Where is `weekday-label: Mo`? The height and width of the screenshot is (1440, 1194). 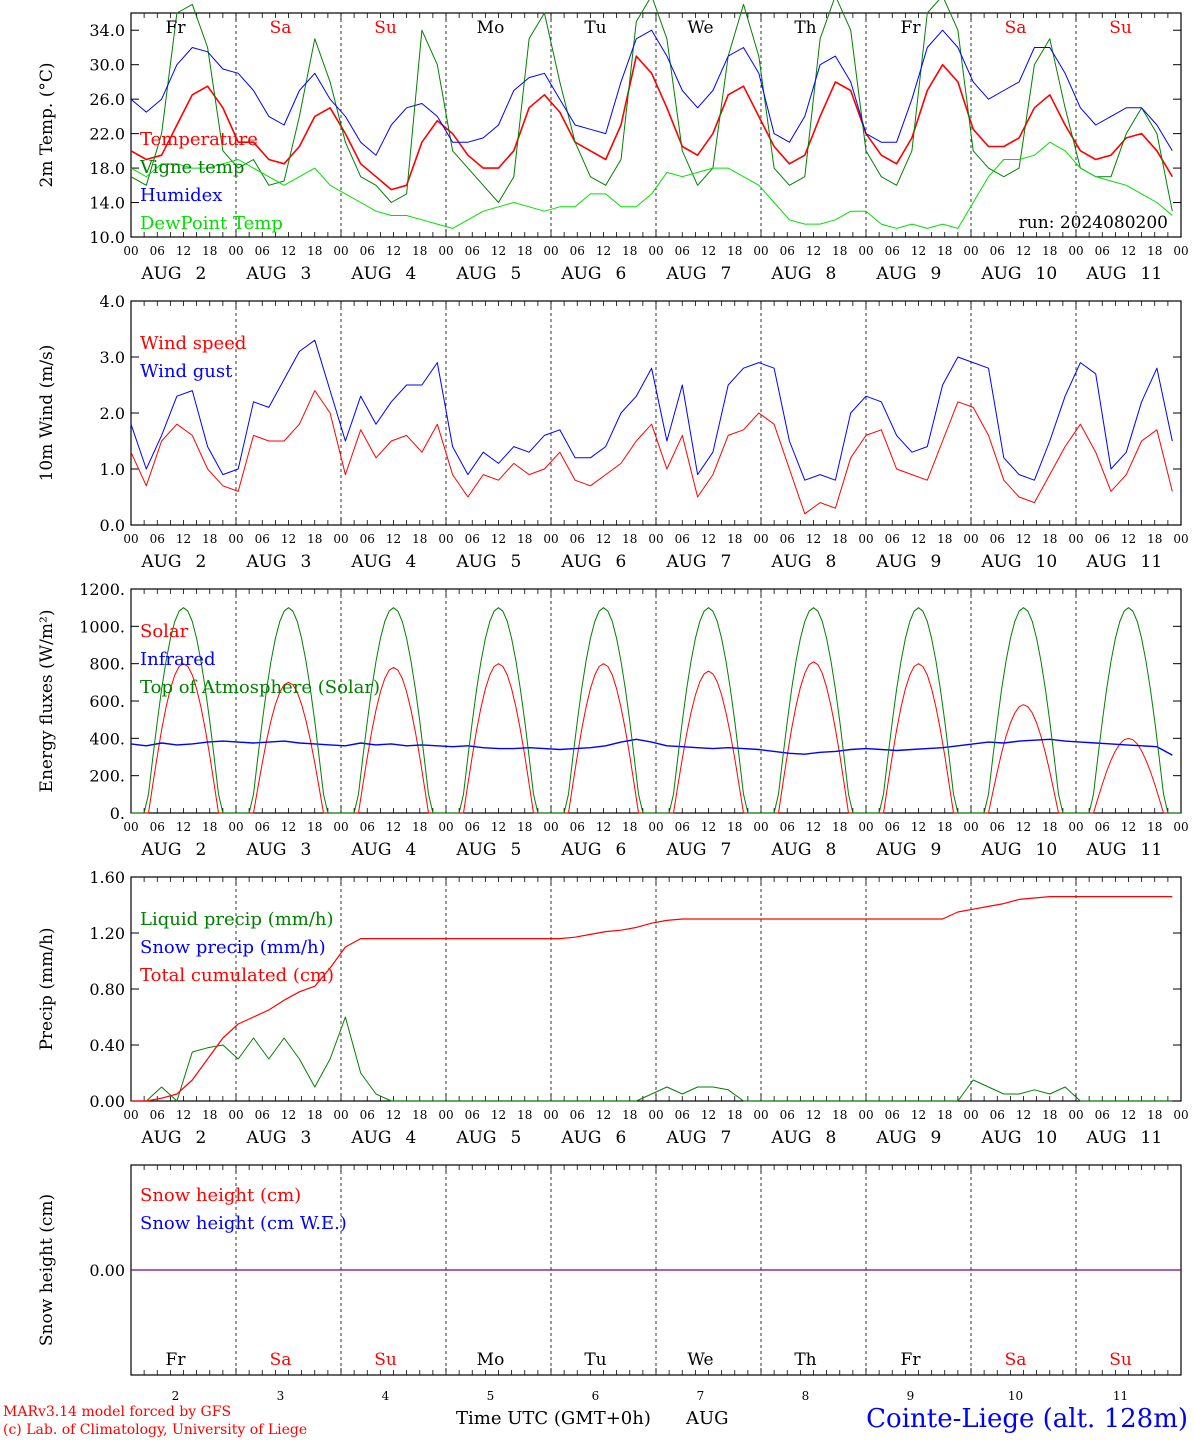 weekday-label: Mo is located at coordinates (491, 1360).